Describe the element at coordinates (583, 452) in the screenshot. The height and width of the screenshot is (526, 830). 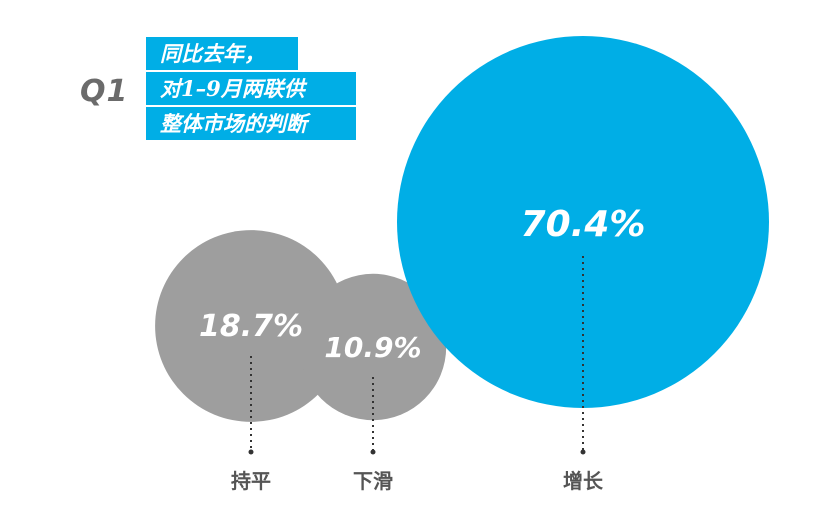
I see `leader-dot-growth` at that location.